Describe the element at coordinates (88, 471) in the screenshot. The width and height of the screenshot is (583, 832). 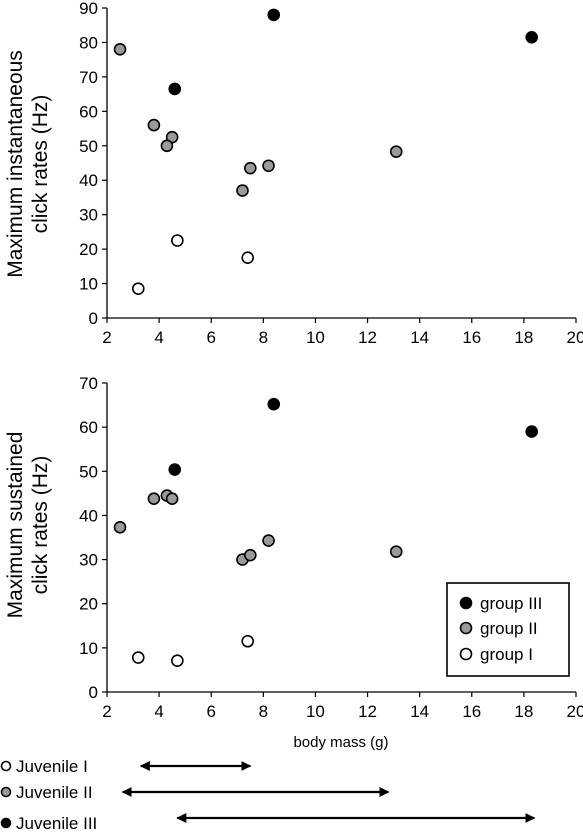
I see `bottom-y-tick-label: 50` at that location.